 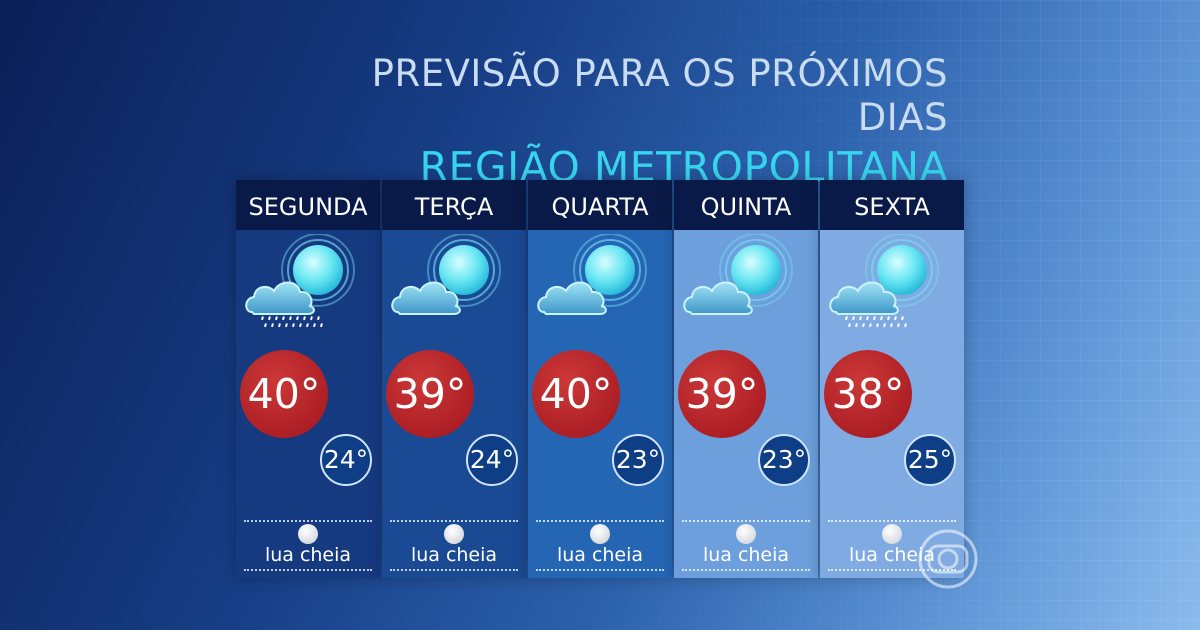 What do you see at coordinates (454, 205) in the screenshot?
I see `day-name: TERÇA` at bounding box center [454, 205].